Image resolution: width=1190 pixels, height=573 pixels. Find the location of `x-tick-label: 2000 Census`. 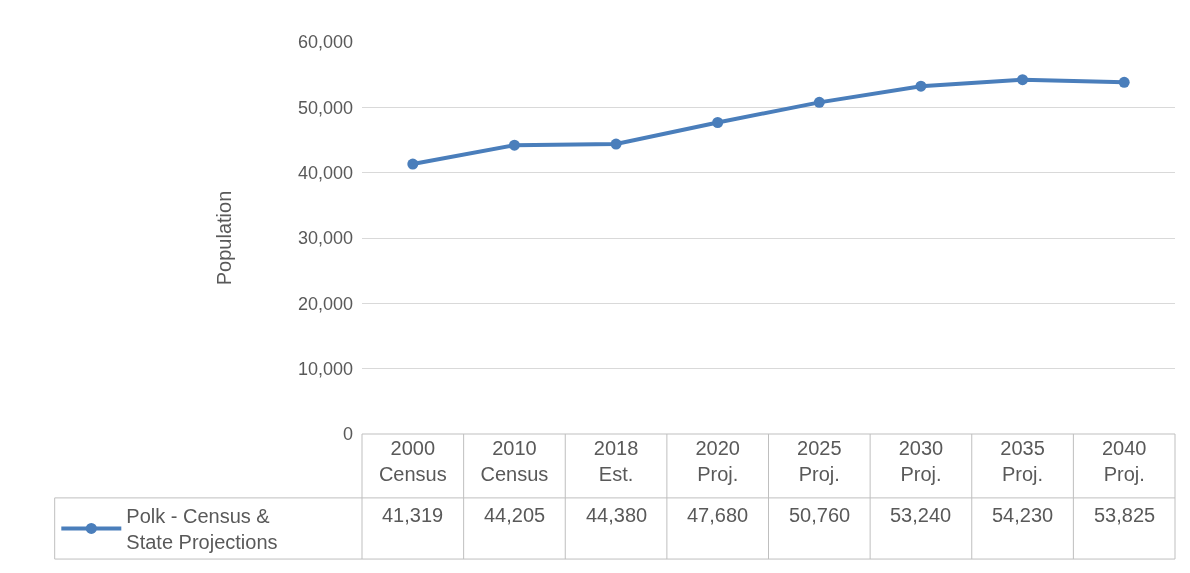

x-tick-label: 2000 Census is located at coordinates (412, 461).